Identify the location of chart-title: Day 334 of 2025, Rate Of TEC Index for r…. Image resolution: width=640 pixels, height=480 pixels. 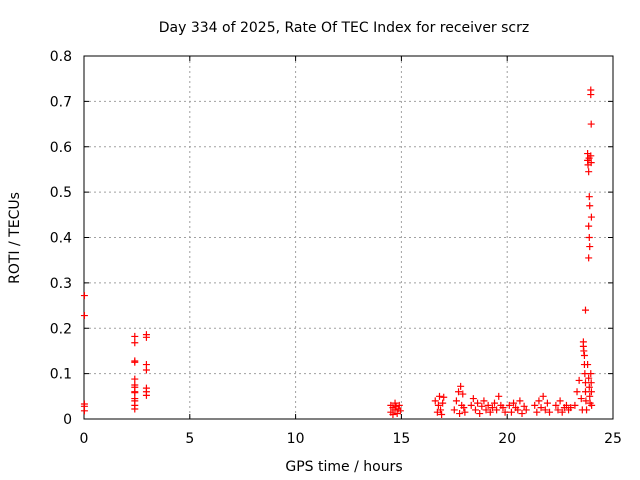
(344, 28).